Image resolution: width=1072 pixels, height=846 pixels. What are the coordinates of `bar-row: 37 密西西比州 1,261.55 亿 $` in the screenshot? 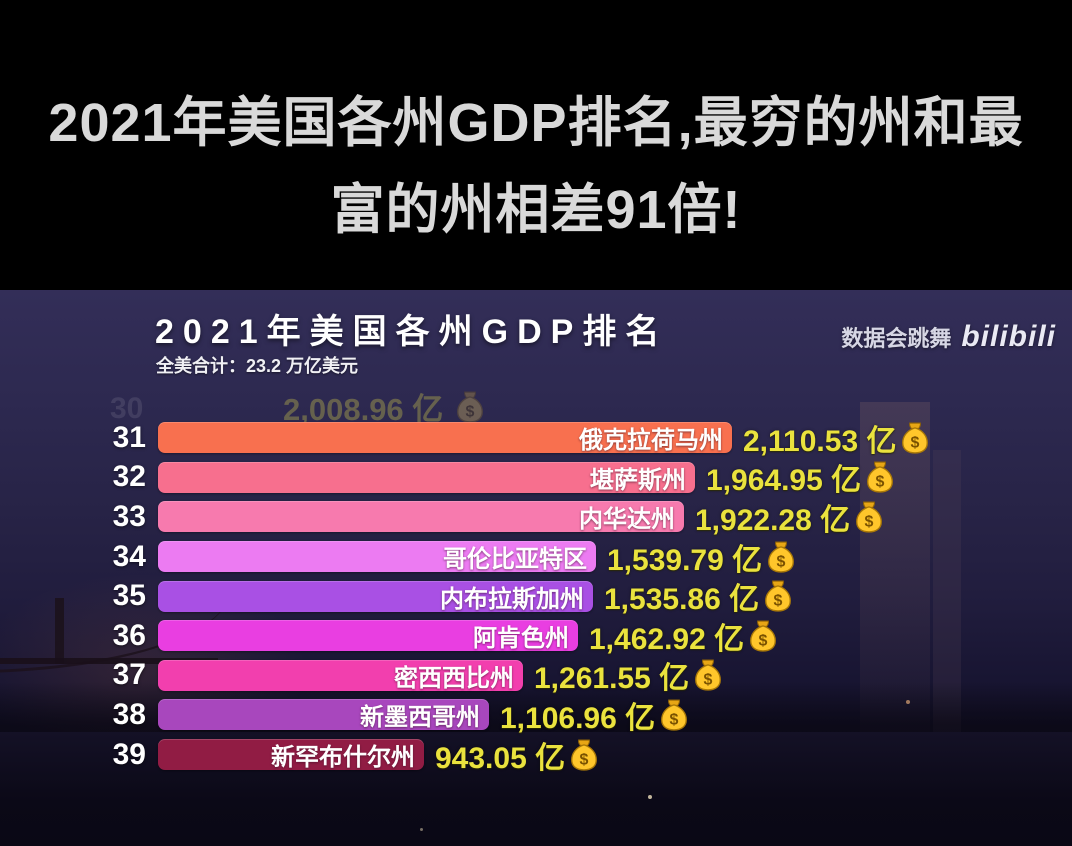 It's located at (536, 676).